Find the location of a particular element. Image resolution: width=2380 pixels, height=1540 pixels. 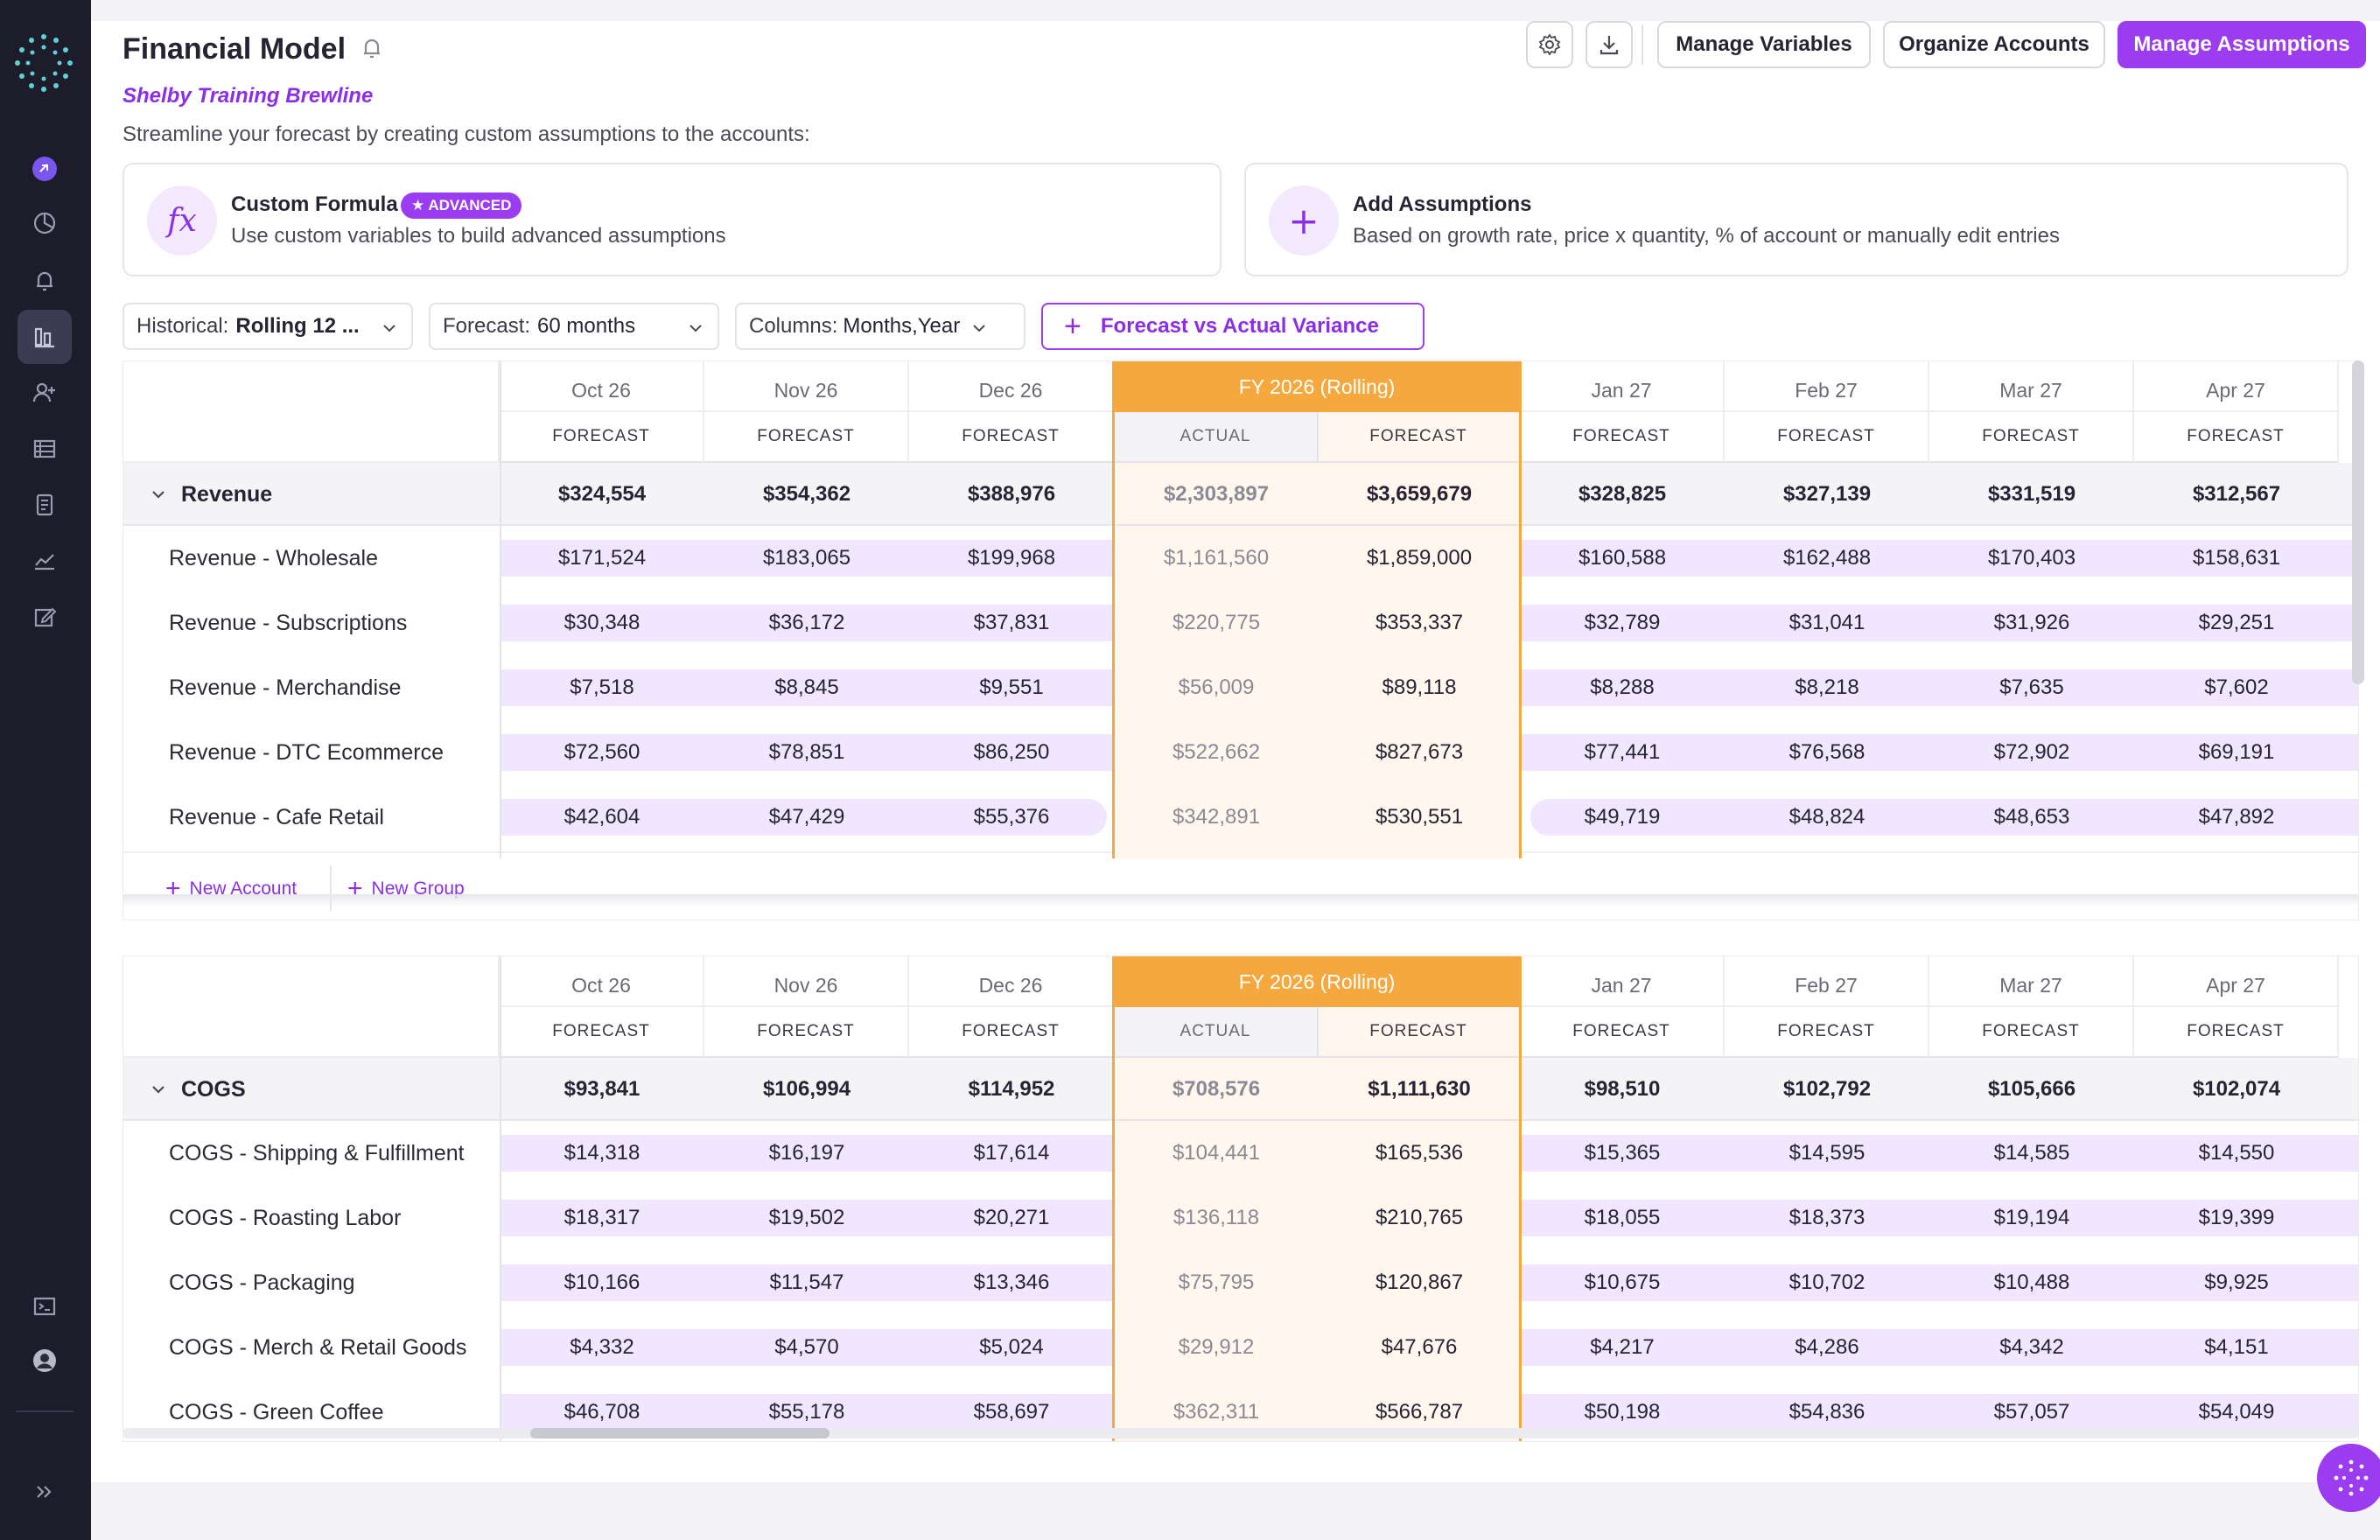

assistant-button is located at coordinates (2348, 1478).